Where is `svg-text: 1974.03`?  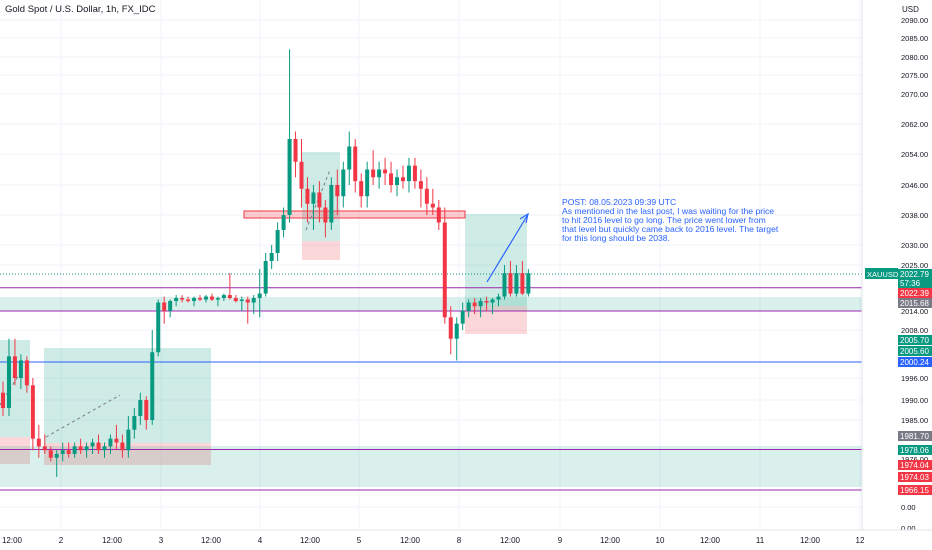
svg-text: 1974.03 is located at coordinates (914, 477).